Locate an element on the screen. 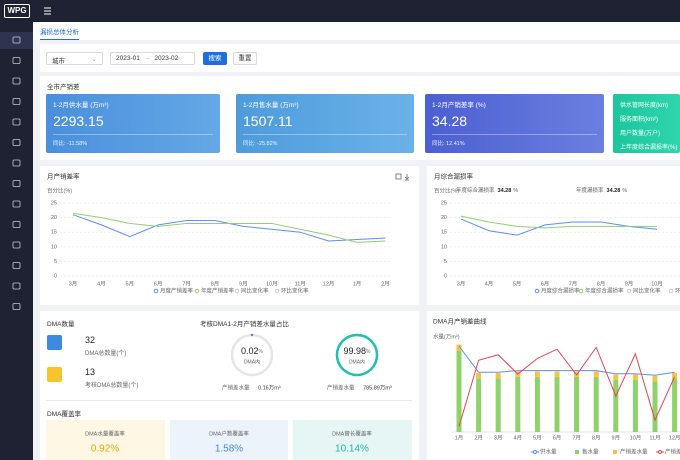 The height and width of the screenshot is (460, 680). info-label: 服务面积(km²) is located at coordinates (639, 120).